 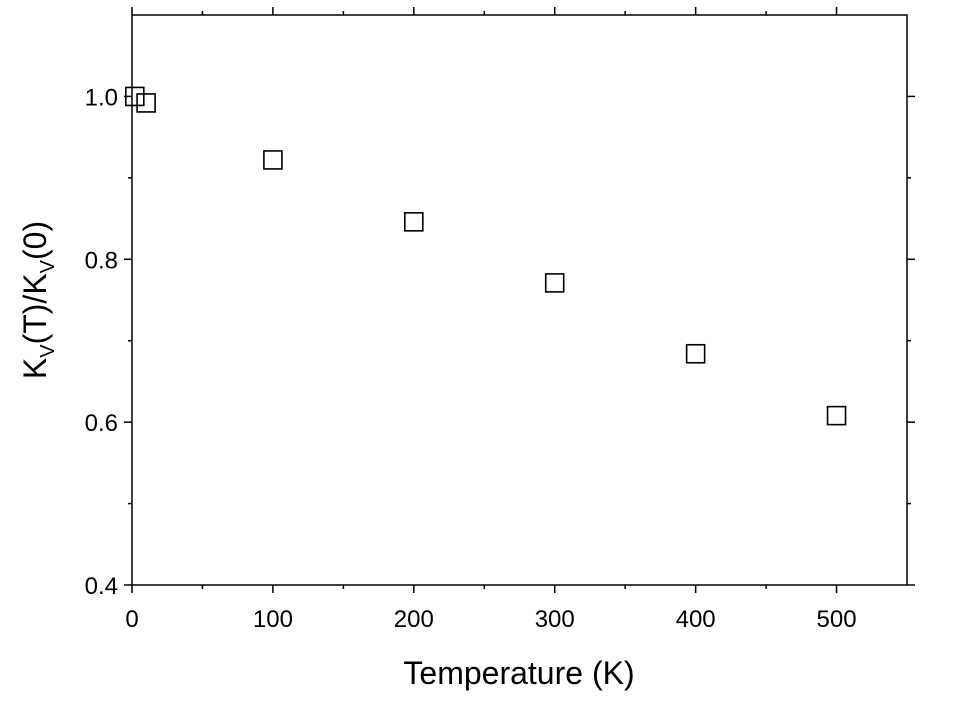 I want to click on x-tick-label: 400, so click(x=696, y=619).